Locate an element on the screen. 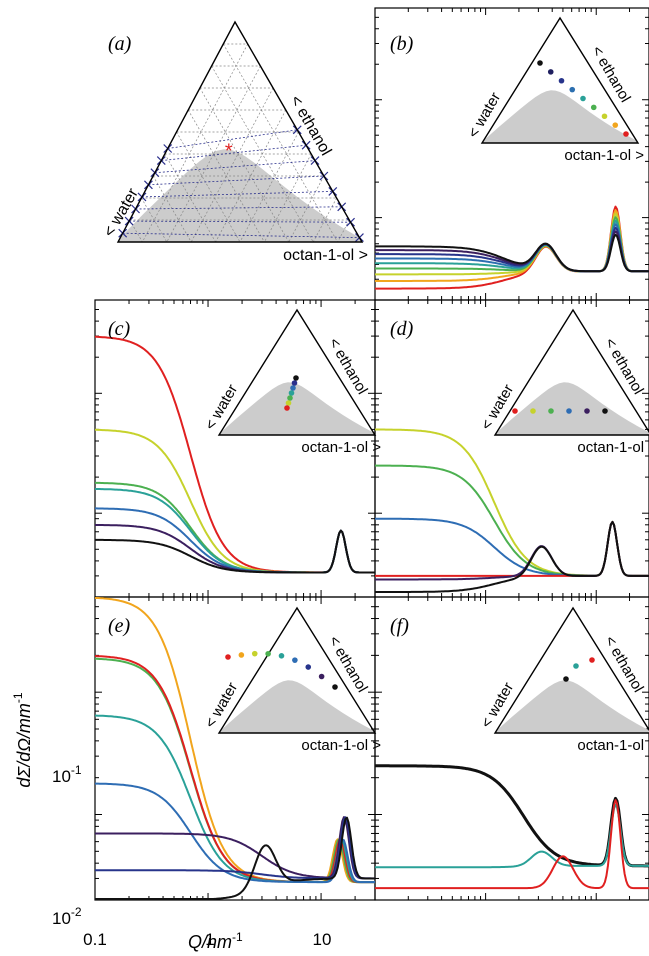 The image size is (649, 956). y-tick-label-1e-2: 10⁻² is located at coordinates (67, 916).